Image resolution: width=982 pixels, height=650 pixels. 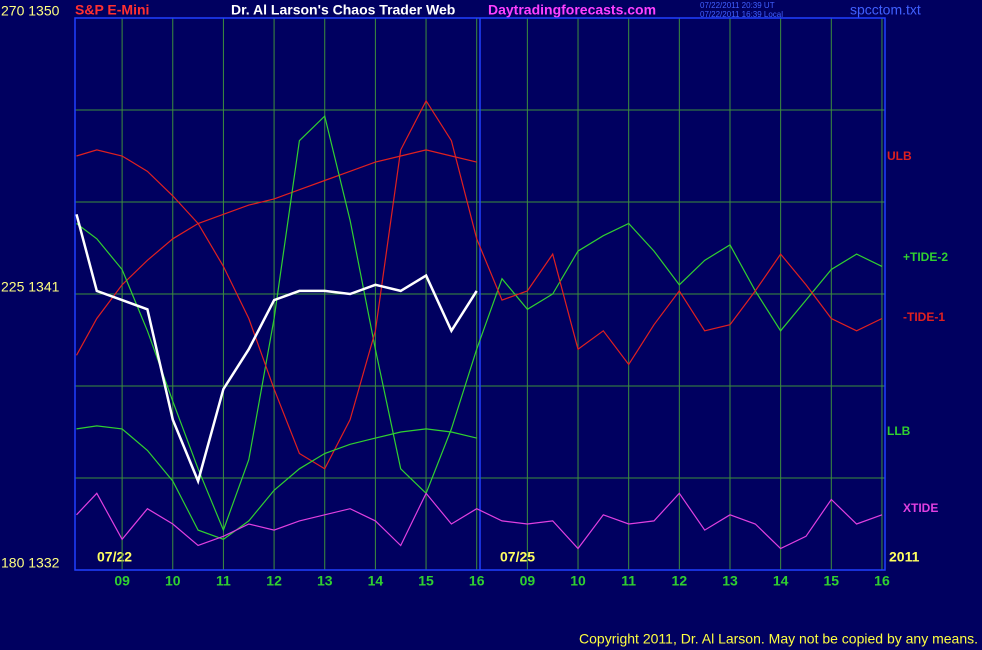 I want to click on date-label: 07/22, so click(x=114, y=557).